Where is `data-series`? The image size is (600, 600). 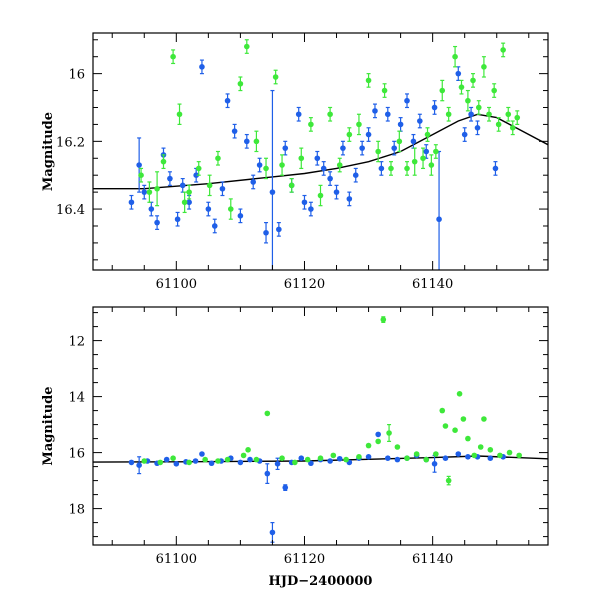 data-series is located at coordinates (317, 487).